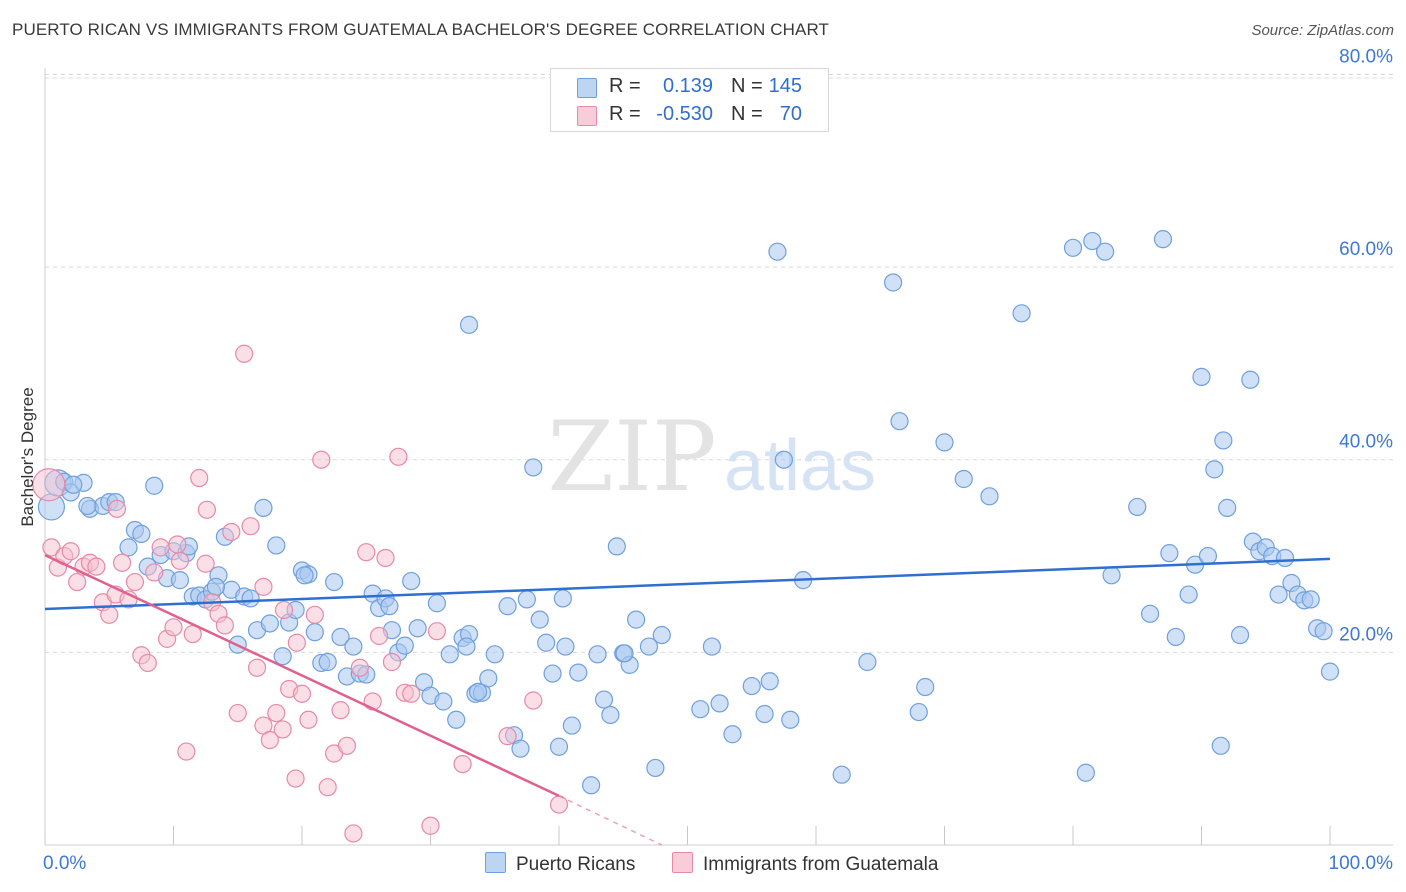 The height and width of the screenshot is (892, 1406). What do you see at coordinates (587, 116) in the screenshot?
I see `legend-swatch-pink` at bounding box center [587, 116].